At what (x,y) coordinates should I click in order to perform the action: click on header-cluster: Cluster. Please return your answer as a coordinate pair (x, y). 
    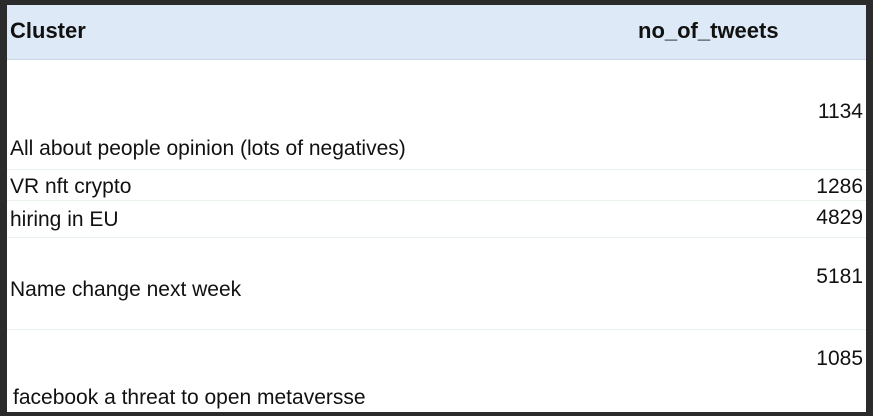
    Looking at the image, I should click on (48, 30).